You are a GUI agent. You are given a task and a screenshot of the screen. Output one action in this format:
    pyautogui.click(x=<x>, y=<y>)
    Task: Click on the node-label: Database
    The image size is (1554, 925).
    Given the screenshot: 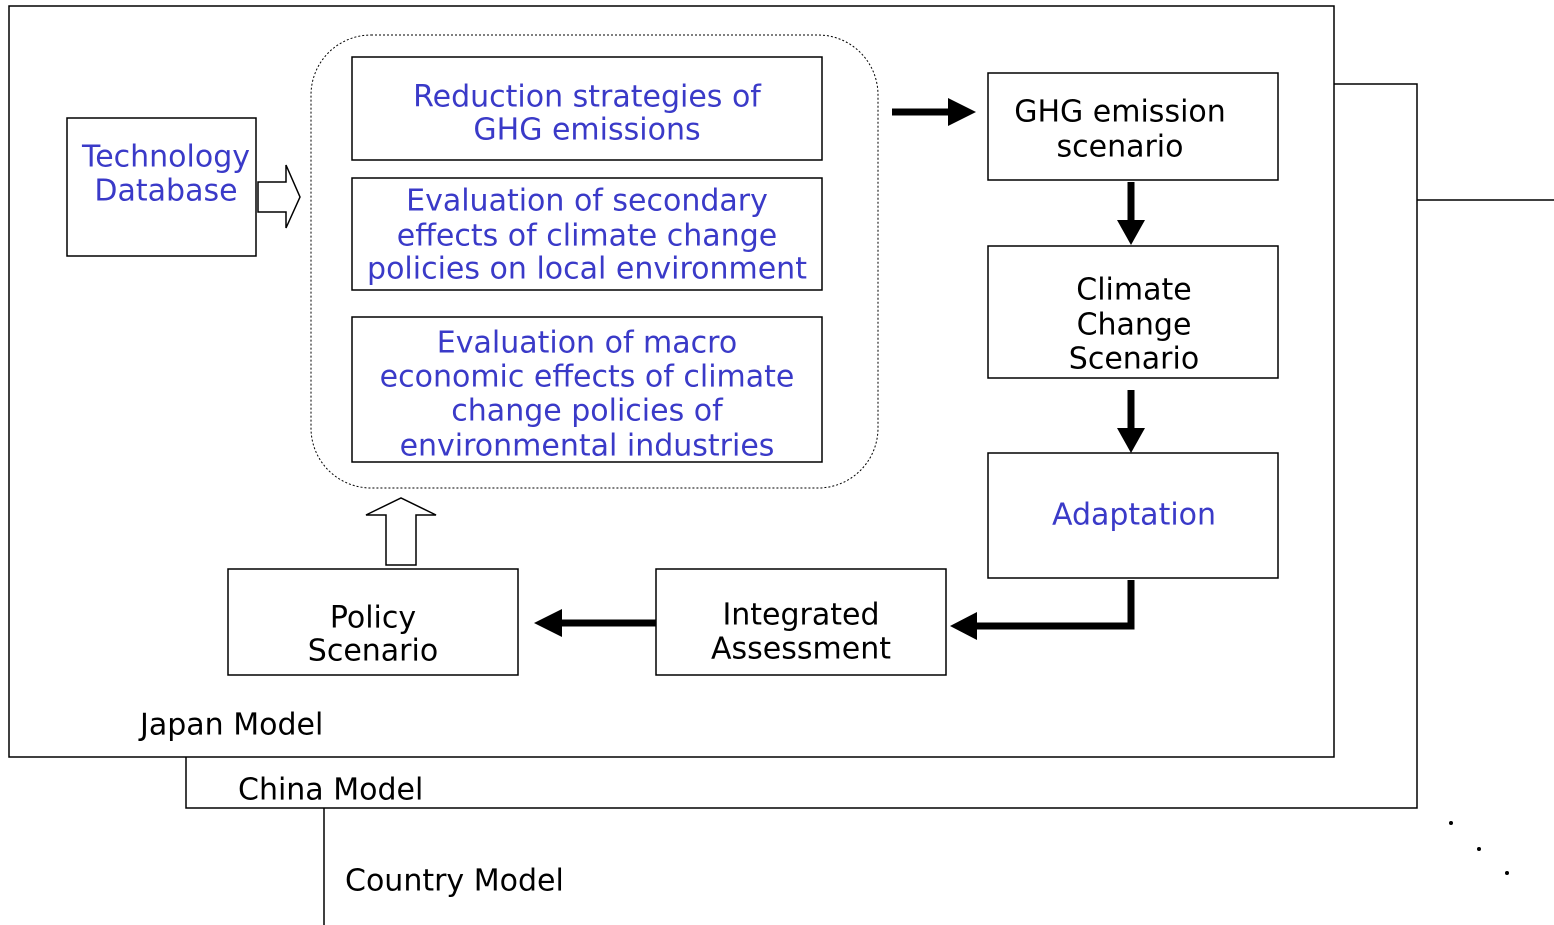 What is the action you would take?
    pyautogui.click(x=165, y=191)
    